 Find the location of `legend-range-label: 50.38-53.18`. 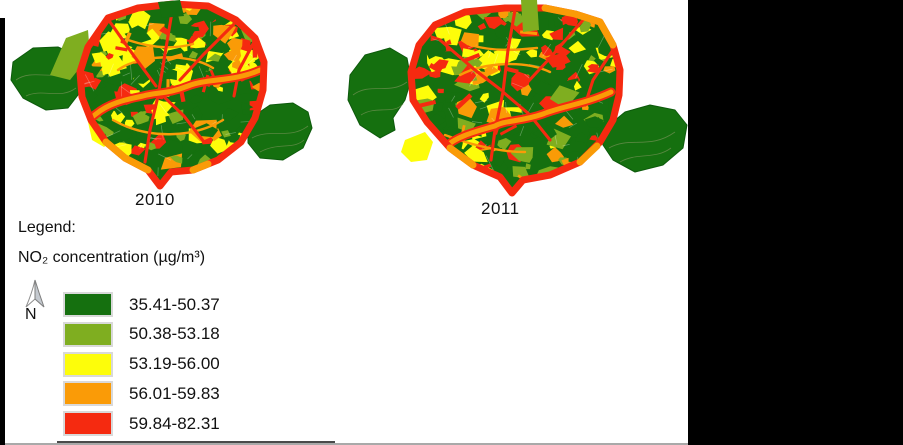

legend-range-label: 50.38-53.18 is located at coordinates (174, 334).